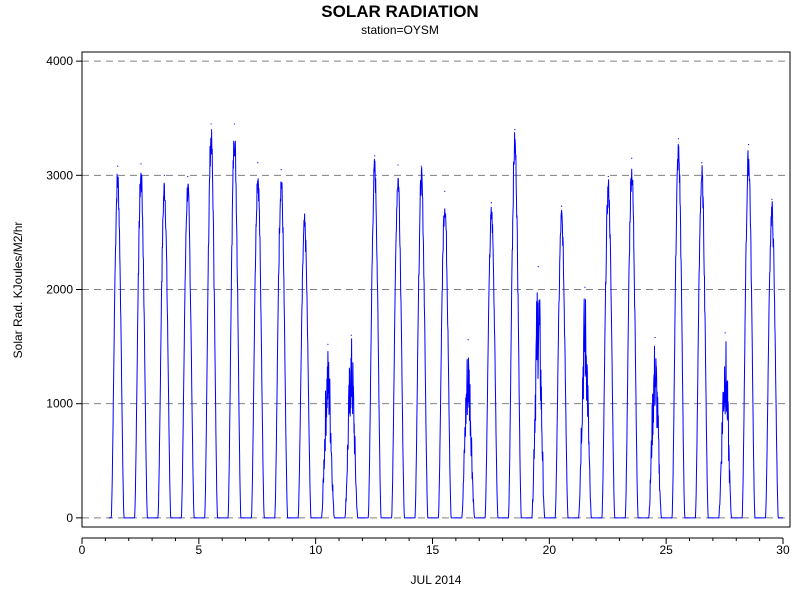  Describe the element at coordinates (550, 550) in the screenshot. I see `x-tick-label: 20` at that location.